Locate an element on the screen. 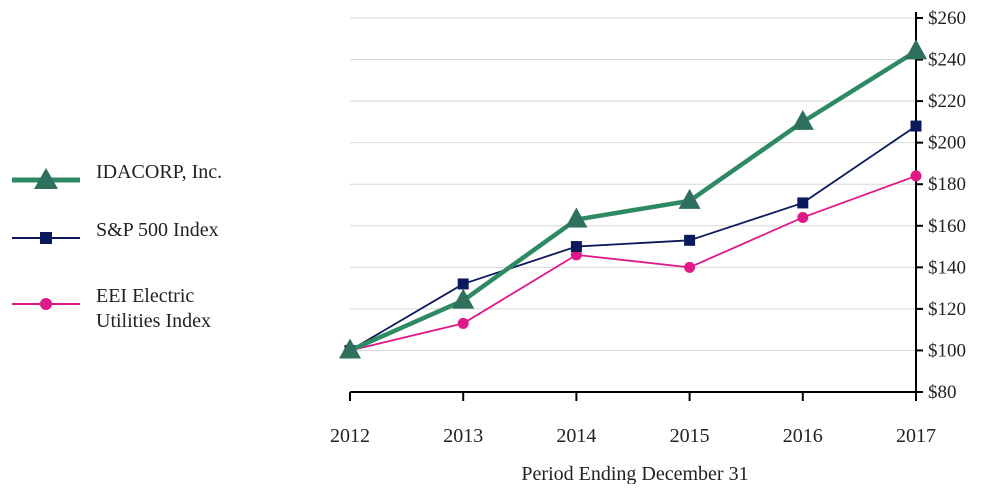 This screenshot has height=489, width=982. legend-item-sp500: S&P 500 Index is located at coordinates (114, 238).